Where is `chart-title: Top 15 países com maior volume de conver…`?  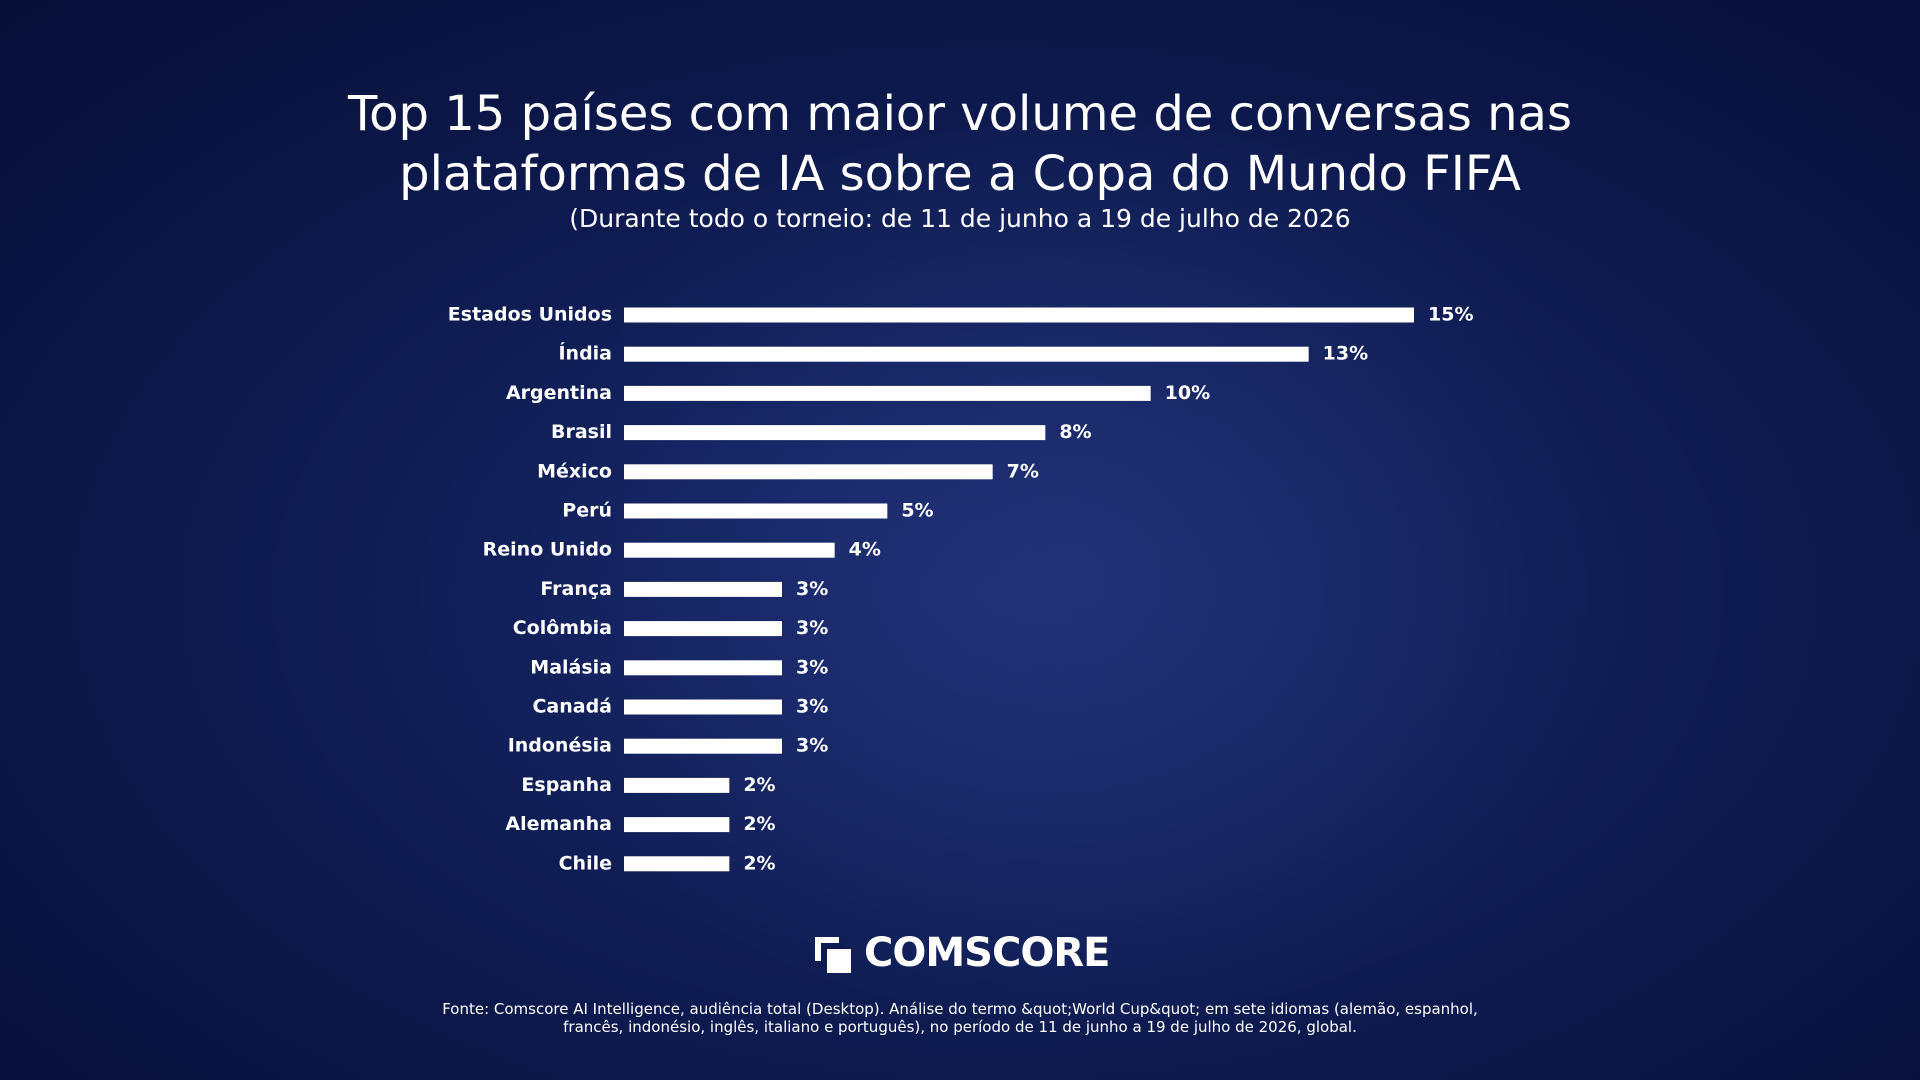
chart-title: Top 15 países com maior volume de conver… is located at coordinates (960, 144).